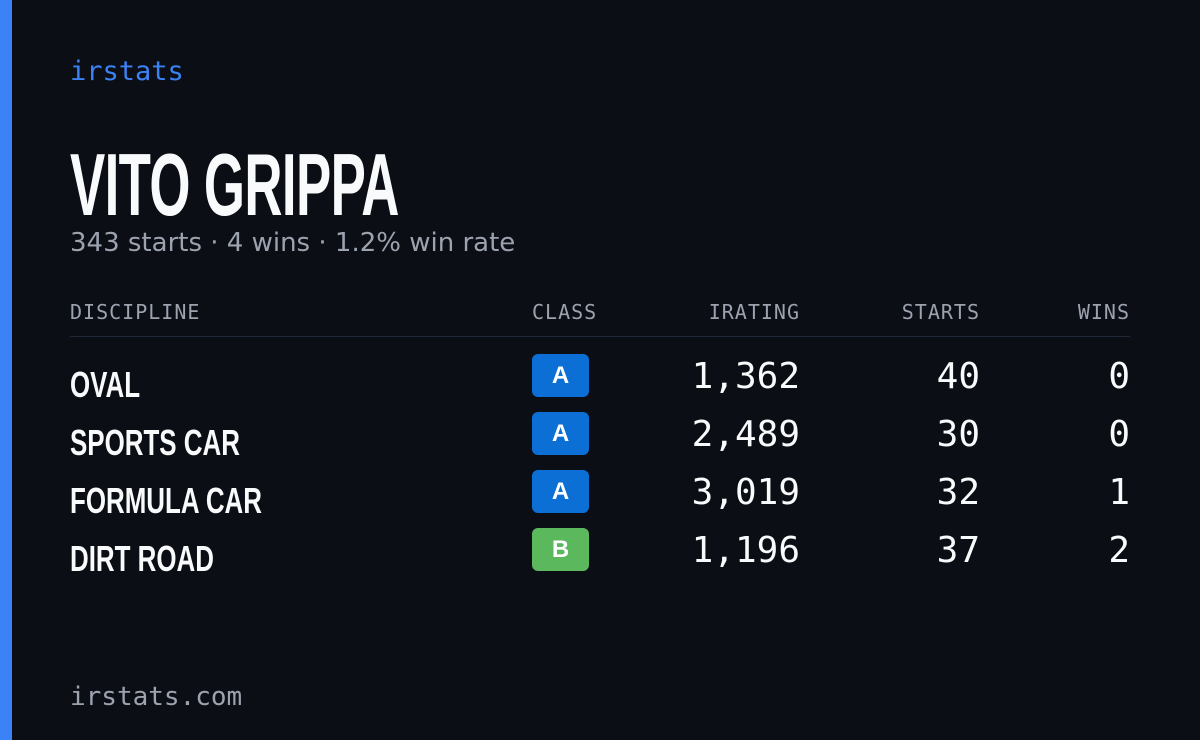 Image resolution: width=1200 pixels, height=740 pixels. I want to click on irating: 2,489, so click(745, 434).